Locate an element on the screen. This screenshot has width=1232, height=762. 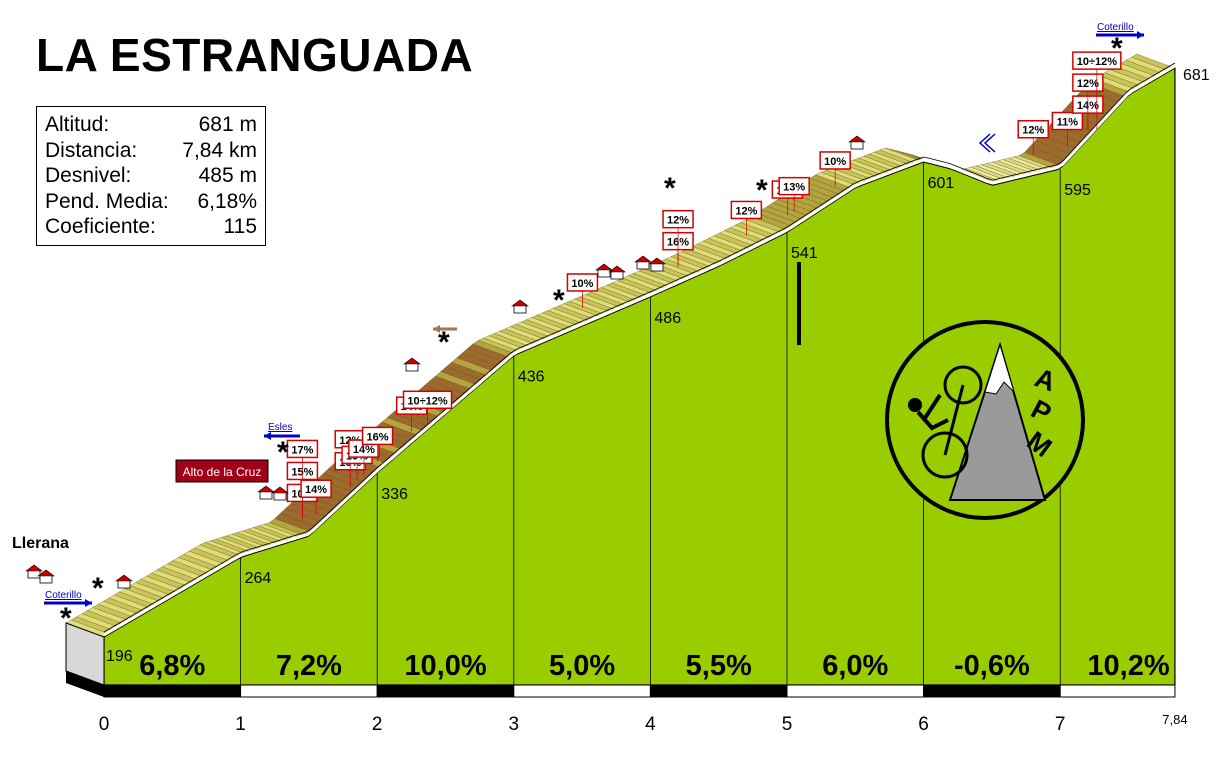
x-tick-label: 6 is located at coordinates (923, 724).